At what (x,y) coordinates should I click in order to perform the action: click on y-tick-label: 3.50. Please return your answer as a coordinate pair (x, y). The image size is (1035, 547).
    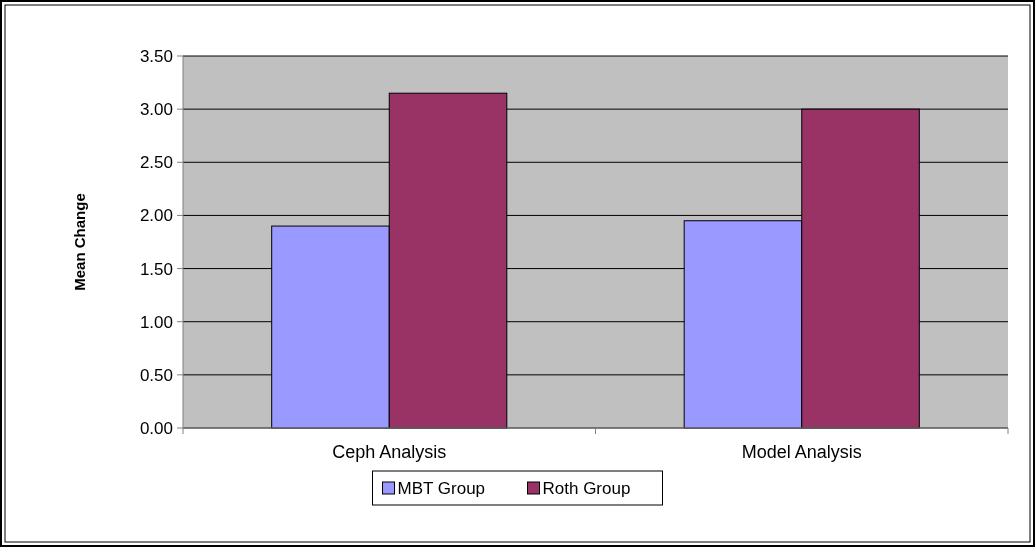
    Looking at the image, I should click on (156, 56).